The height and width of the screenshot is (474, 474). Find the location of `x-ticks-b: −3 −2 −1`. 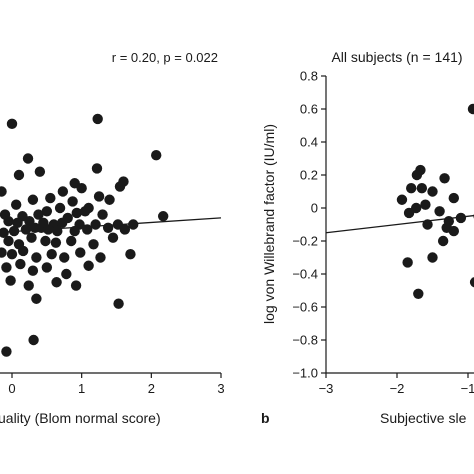

x-ticks-b: −3 −2 −1 is located at coordinates (396, 384).